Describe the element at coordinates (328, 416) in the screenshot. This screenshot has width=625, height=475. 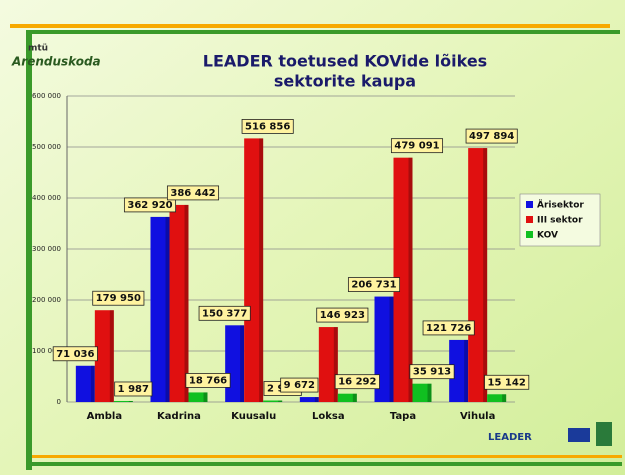
I see `x-tick-label: Loksa` at that location.